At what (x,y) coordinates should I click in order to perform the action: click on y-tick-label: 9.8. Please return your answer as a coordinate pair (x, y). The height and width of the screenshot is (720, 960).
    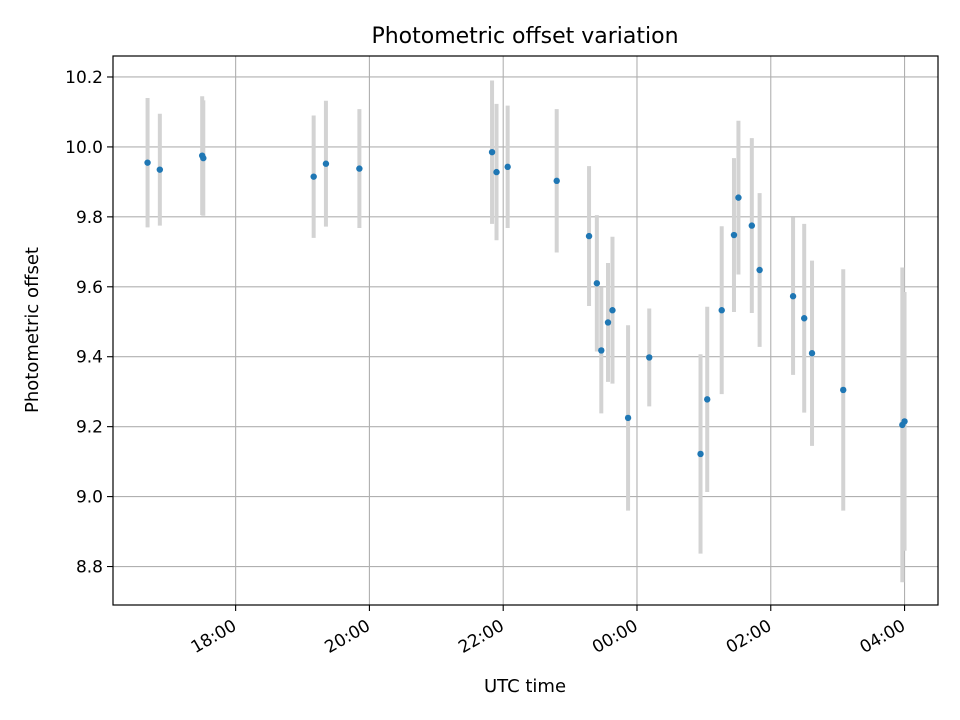
    Looking at the image, I should click on (89, 218).